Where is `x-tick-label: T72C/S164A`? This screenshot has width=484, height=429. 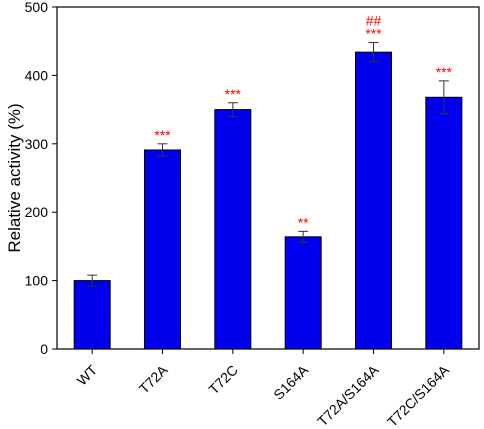 x-tick-label: T72C/S164A is located at coordinates (418, 395).